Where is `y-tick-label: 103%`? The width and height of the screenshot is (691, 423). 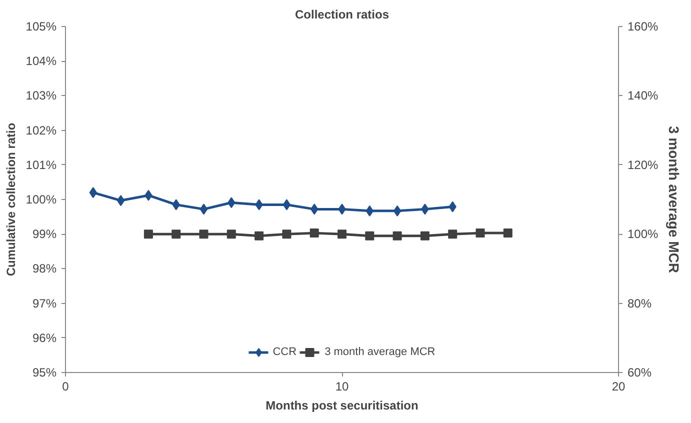 y-tick-label: 103% is located at coordinates (41, 95).